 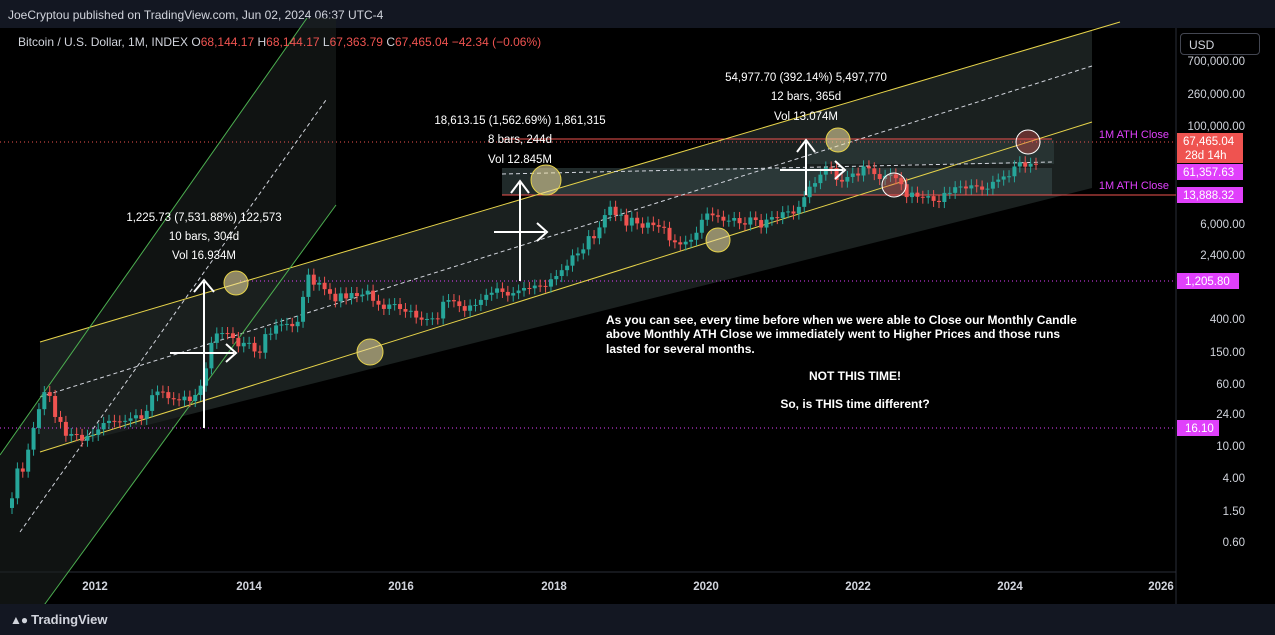 What do you see at coordinates (520, 160) in the screenshot?
I see `measurement-2017-line-3: Vol 12.845M` at bounding box center [520, 160].